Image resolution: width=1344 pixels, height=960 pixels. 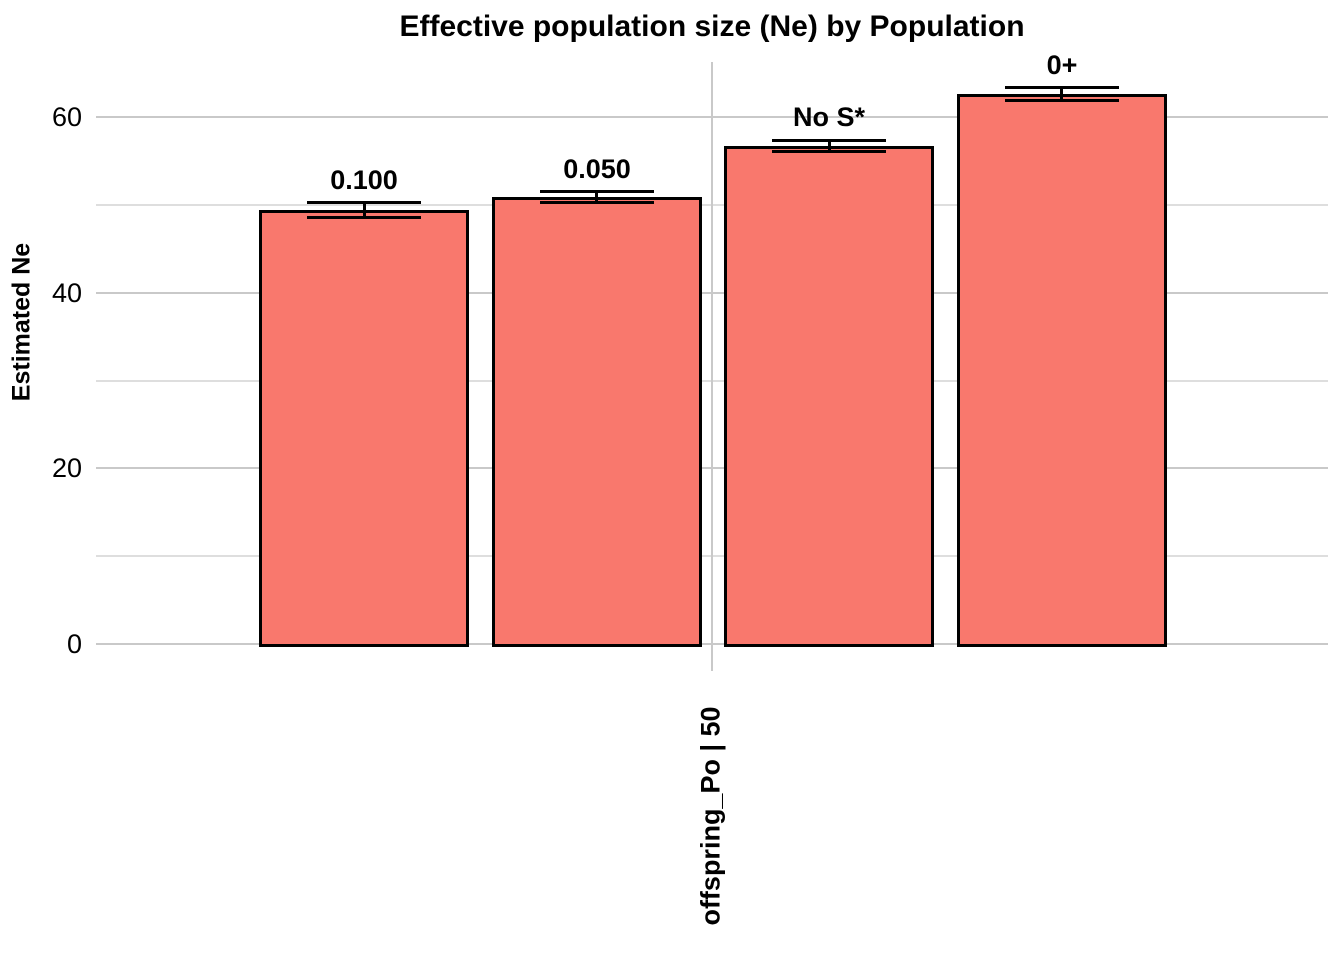 What do you see at coordinates (74, 644) in the screenshot?
I see `y-axis-tick-label: 0` at bounding box center [74, 644].